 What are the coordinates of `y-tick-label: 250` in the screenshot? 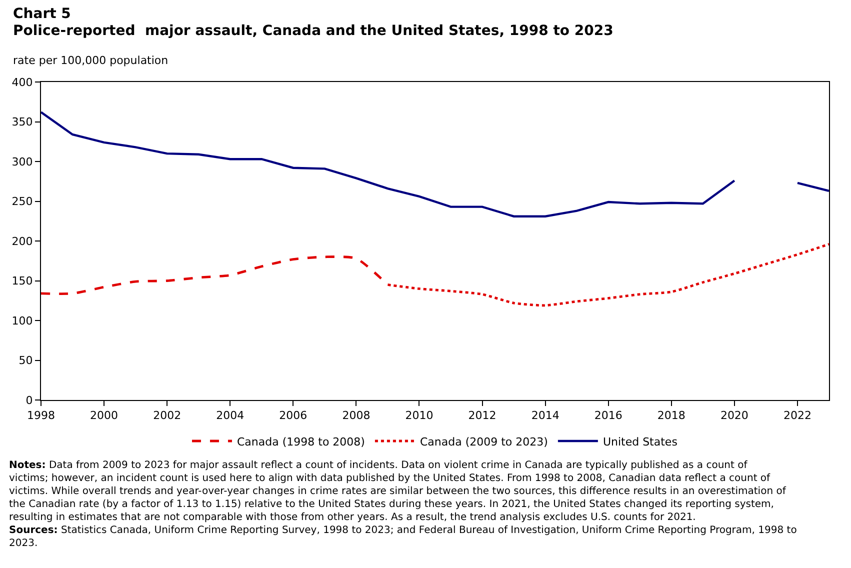 It's located at (22, 201).